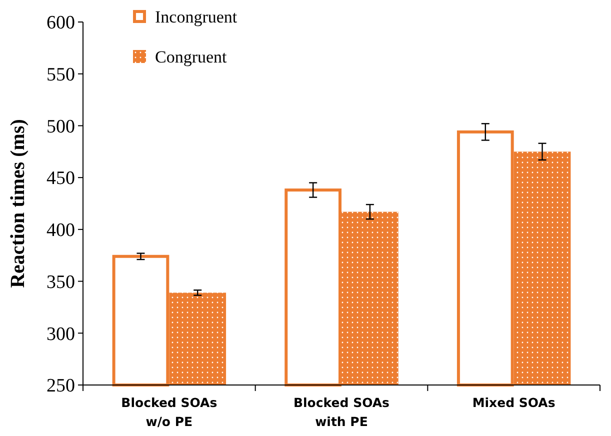 This screenshot has width=611, height=436. Describe the element at coordinates (60, 386) in the screenshot. I see `y-tick-label: 250` at that location.